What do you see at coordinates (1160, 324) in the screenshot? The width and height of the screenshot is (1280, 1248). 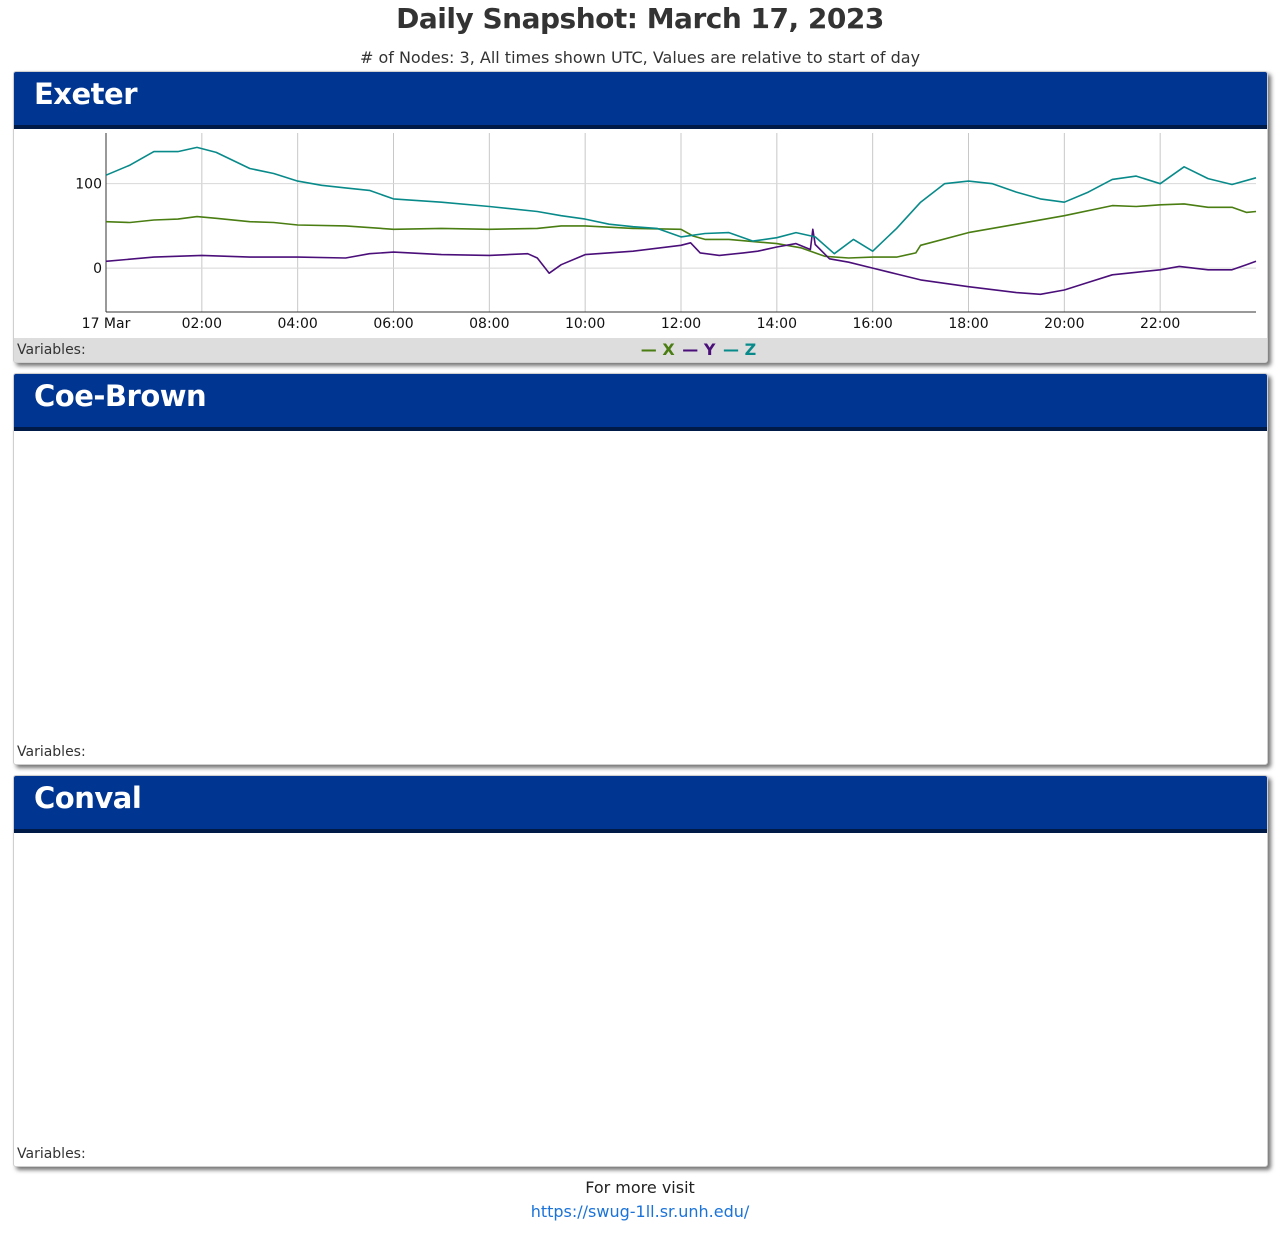 I see `x-tick-label: 22:00` at bounding box center [1160, 324].